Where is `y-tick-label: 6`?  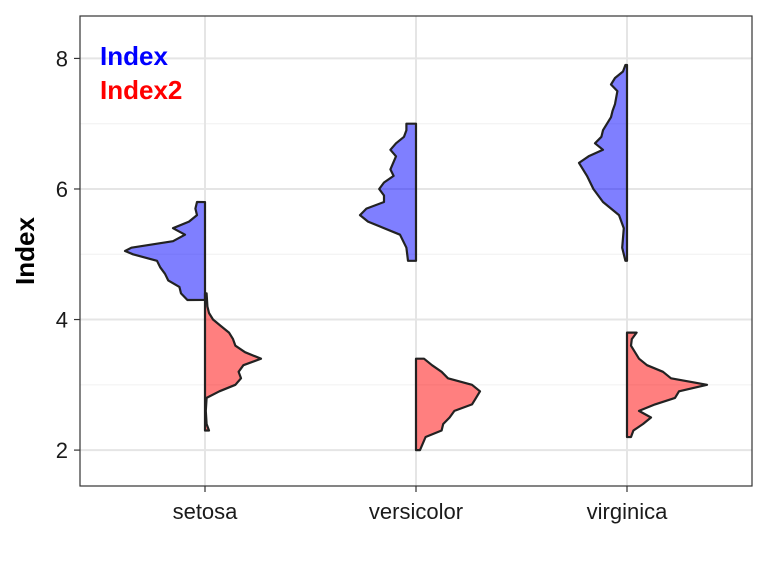
y-tick-label: 6 is located at coordinates (62, 189).